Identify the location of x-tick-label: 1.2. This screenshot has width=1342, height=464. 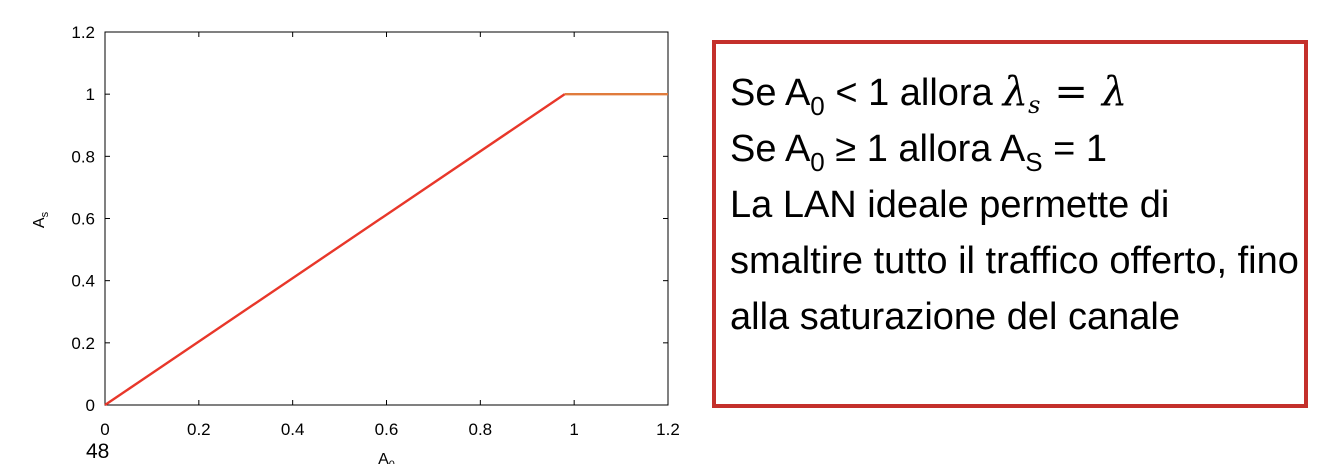
(668, 429).